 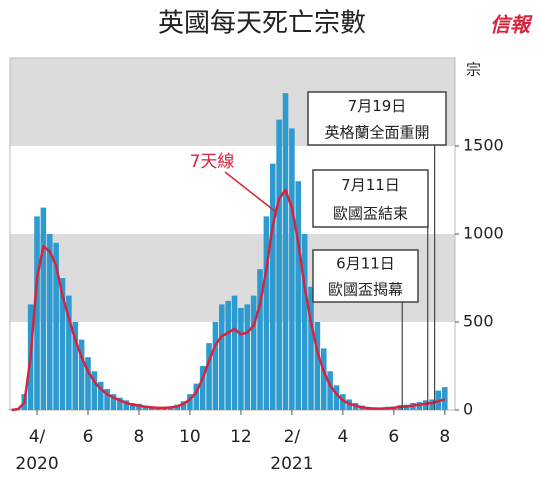 I want to click on y-tick-label: 1000, so click(x=483, y=233).